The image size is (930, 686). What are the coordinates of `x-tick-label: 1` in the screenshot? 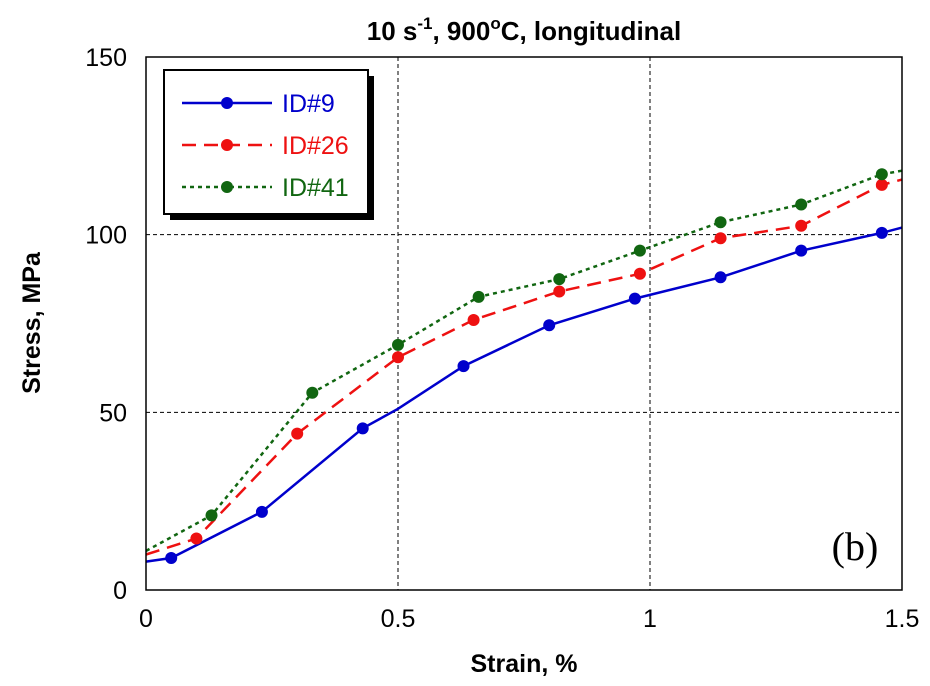 It's located at (650, 619).